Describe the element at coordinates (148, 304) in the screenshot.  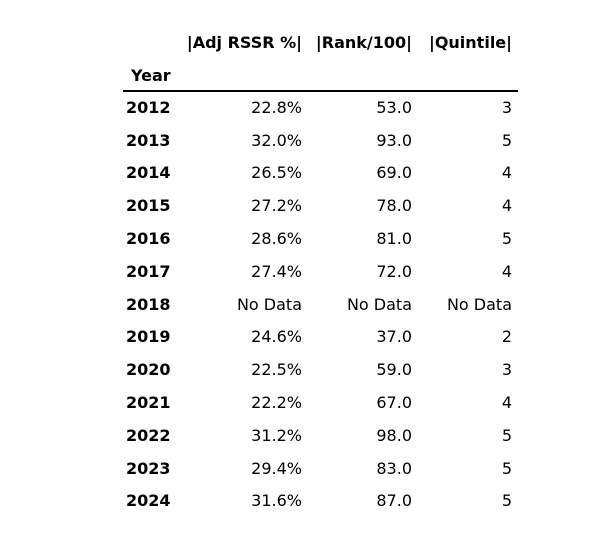
I see `row-year-label: 2018` at that location.